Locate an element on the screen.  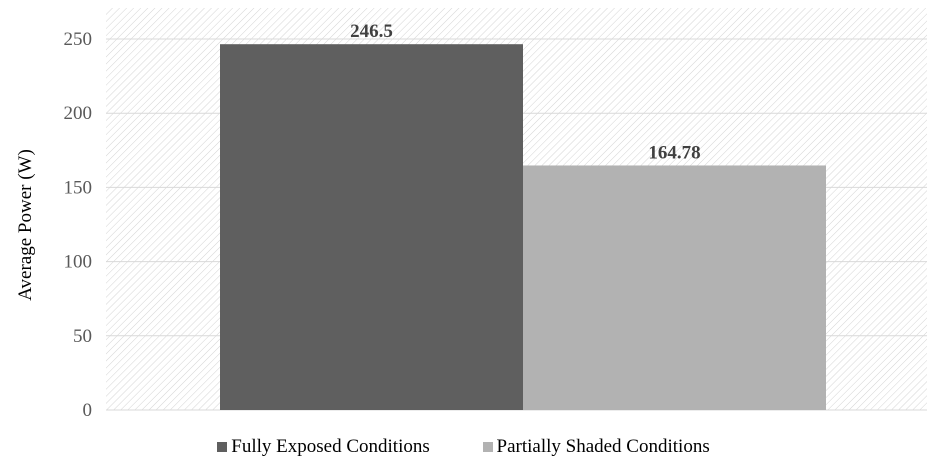
data-labels: 246.5 164.78 is located at coordinates (525, 92).